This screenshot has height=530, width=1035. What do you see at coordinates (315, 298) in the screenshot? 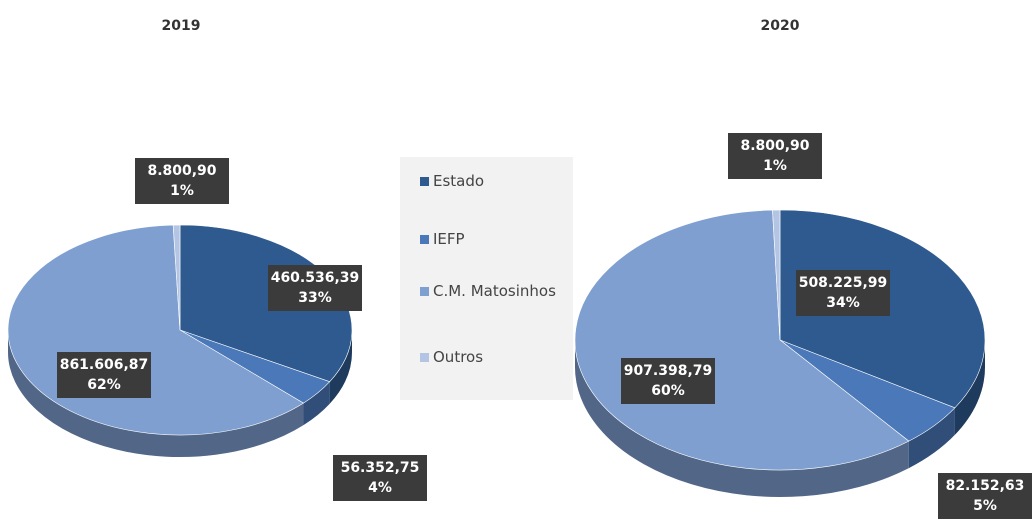
I see `data-label-percent: 33%` at bounding box center [315, 298].